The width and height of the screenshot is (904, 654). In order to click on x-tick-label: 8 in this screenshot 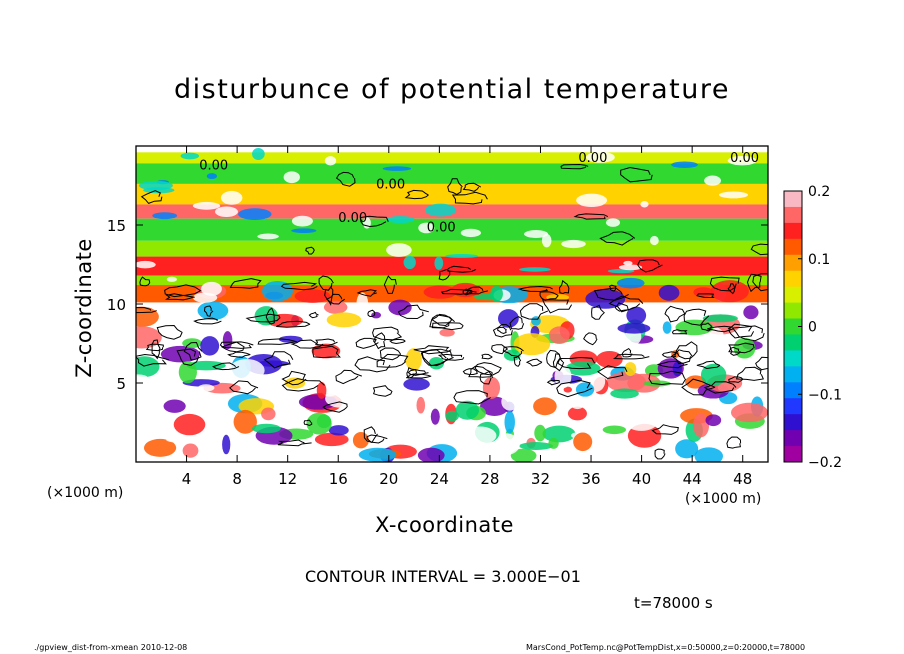, I will do `click(237, 479)`.